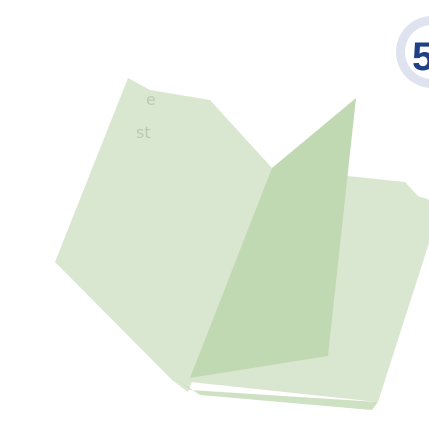 The height and width of the screenshot is (431, 429). Describe the element at coordinates (420, 57) in the screenshot. I see `badge-number: 5` at that location.